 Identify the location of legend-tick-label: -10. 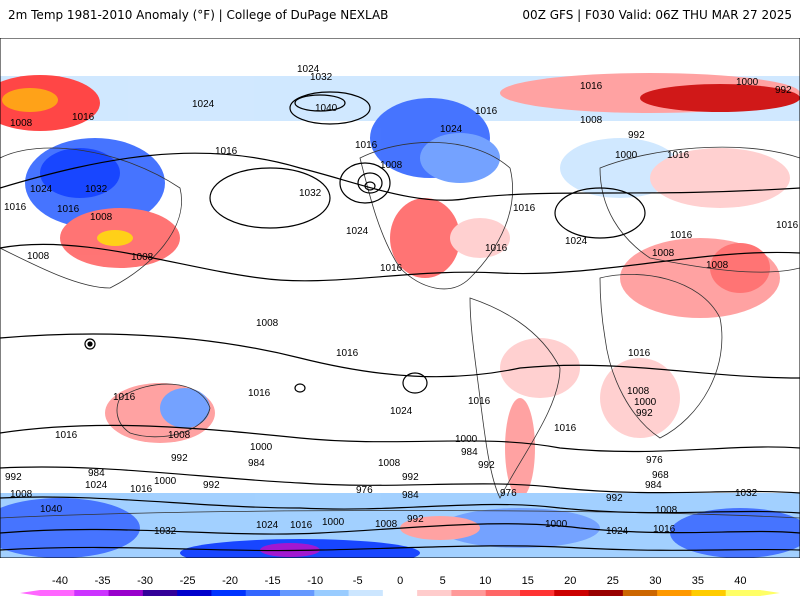
(315, 581).